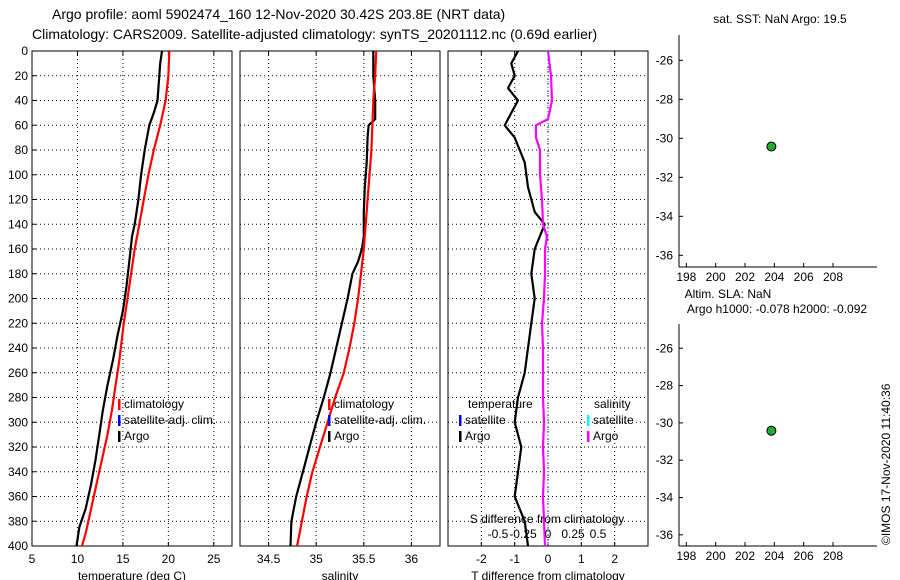 The width and height of the screenshot is (900, 580). What do you see at coordinates (18, 249) in the screenshot?
I see `depth-tick-label: 160` at bounding box center [18, 249].